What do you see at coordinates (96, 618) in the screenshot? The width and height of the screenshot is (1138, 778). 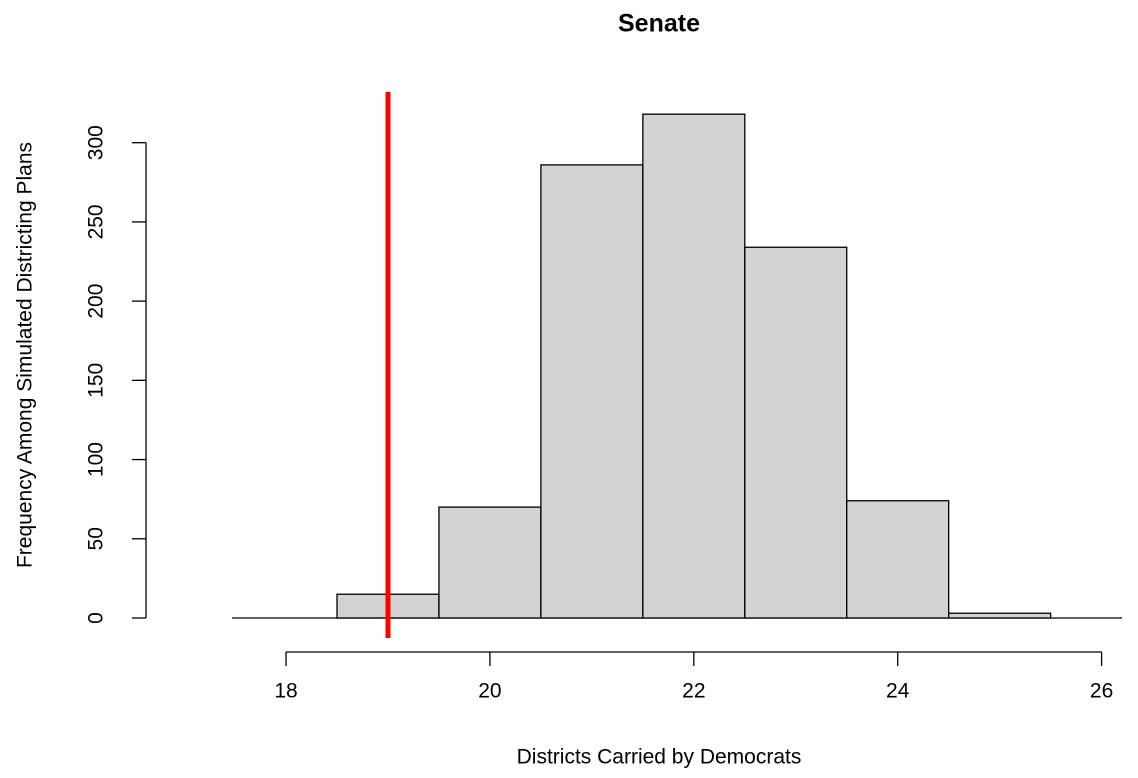 I see `y-tick-label: 0` at bounding box center [96, 618].